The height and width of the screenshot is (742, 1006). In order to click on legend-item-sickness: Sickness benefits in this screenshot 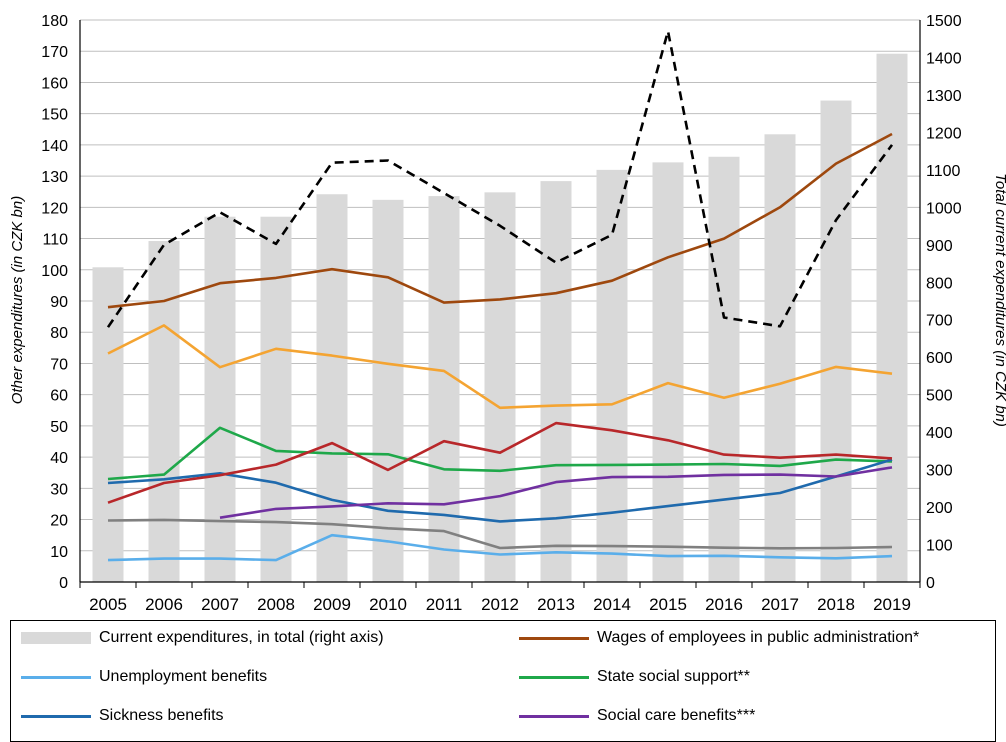, I will do `click(122, 716)`.